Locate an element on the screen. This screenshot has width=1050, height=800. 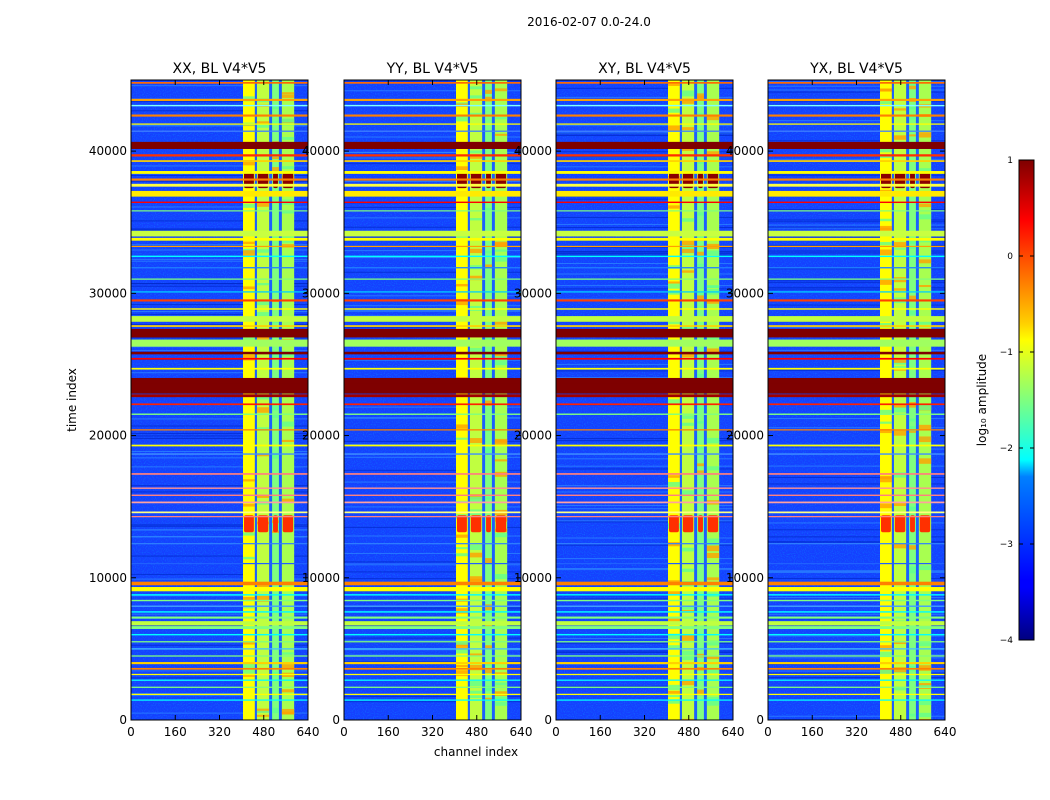
colorbar-tick-label: −2 is located at coordinates (1006, 449).